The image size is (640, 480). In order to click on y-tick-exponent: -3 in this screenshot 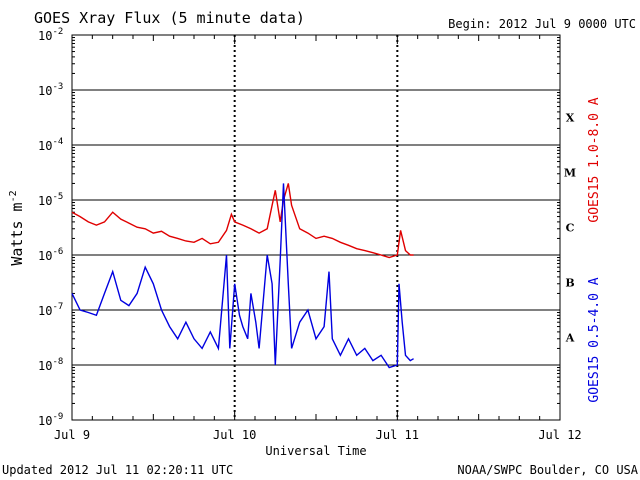, I will do `click(57, 87)`.